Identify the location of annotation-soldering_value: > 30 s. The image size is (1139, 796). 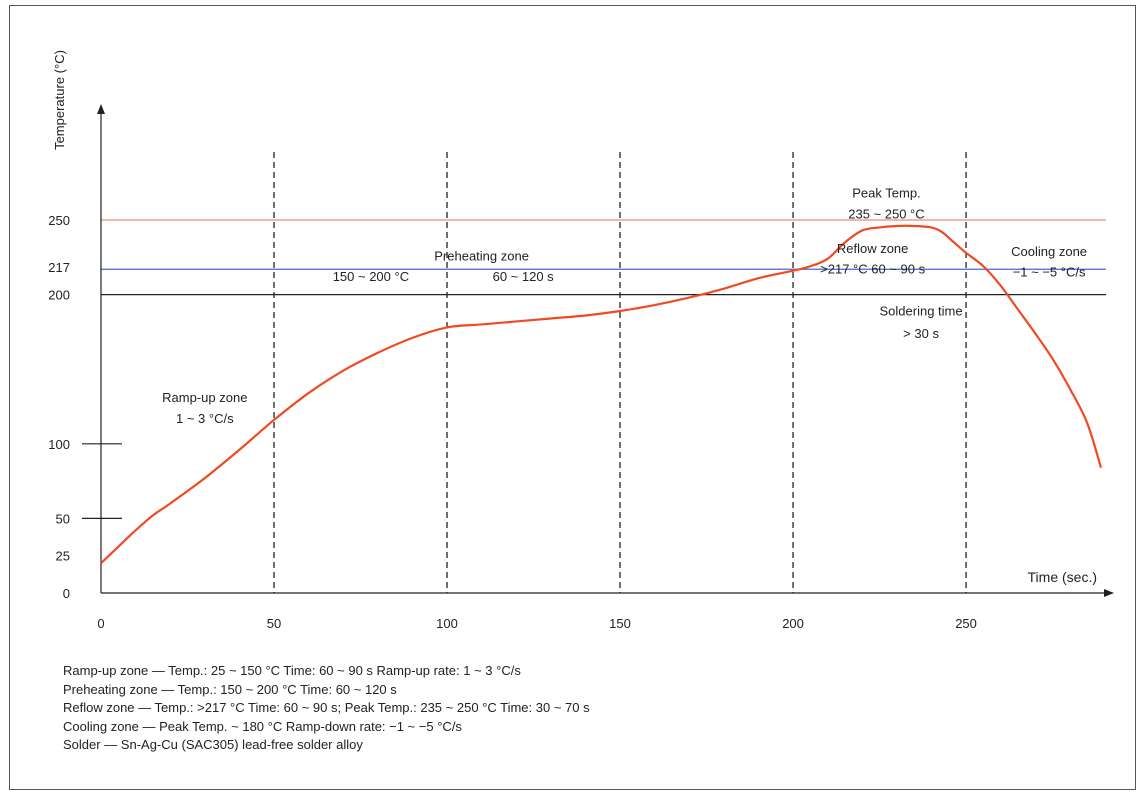
(921, 333).